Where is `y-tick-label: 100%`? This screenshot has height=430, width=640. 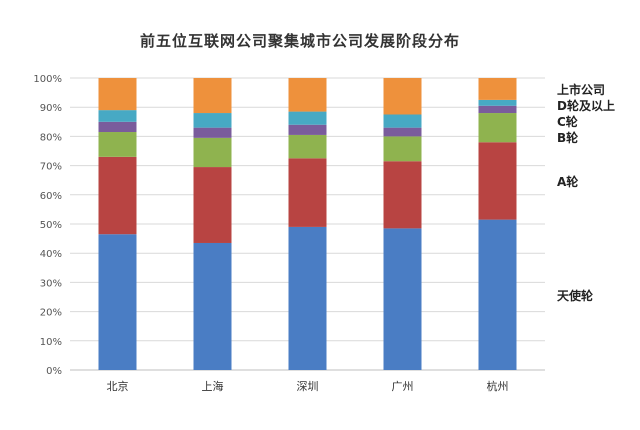
y-tick-label: 100% is located at coordinates (47, 79).